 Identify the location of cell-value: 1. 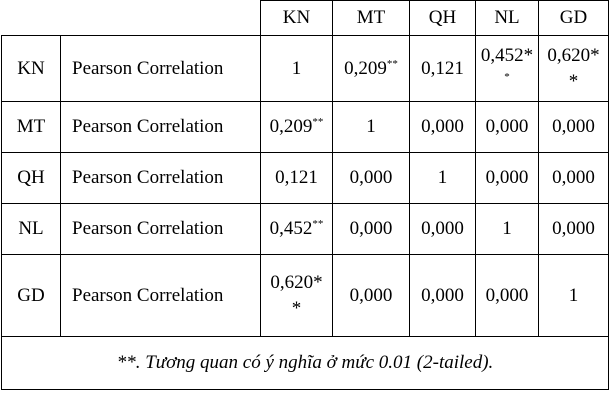
(296, 68).